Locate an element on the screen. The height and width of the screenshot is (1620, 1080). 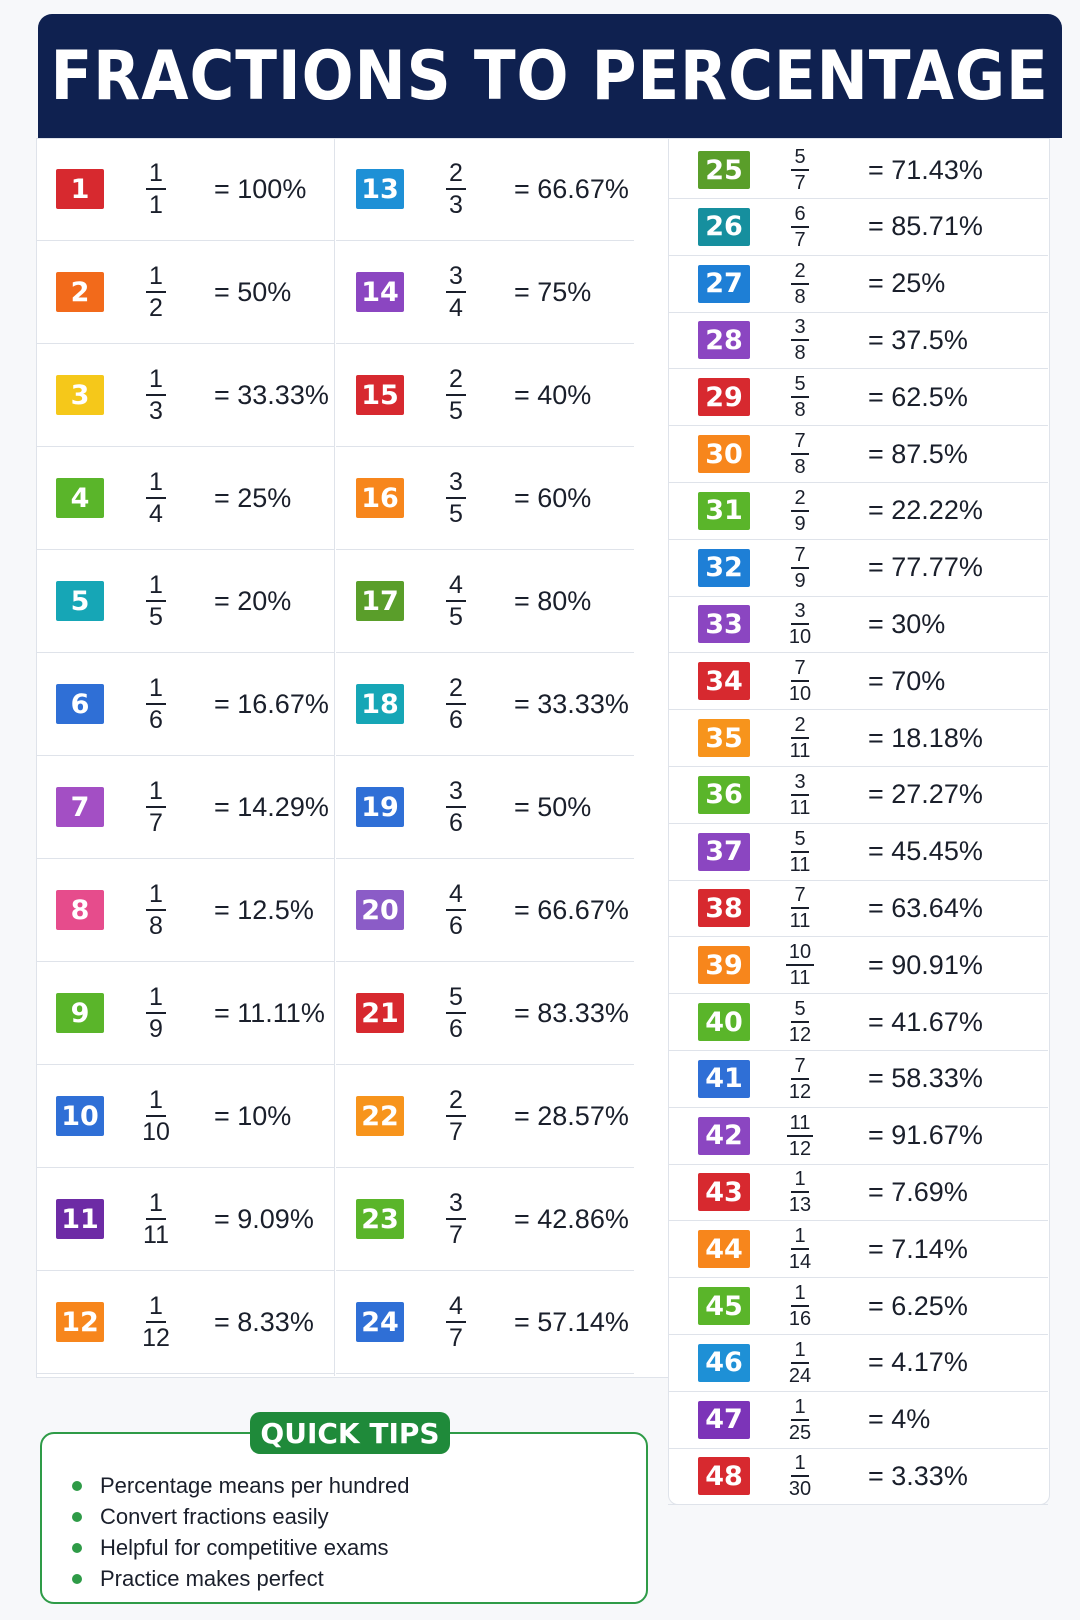
number-badge: 14 is located at coordinates (380, 292).